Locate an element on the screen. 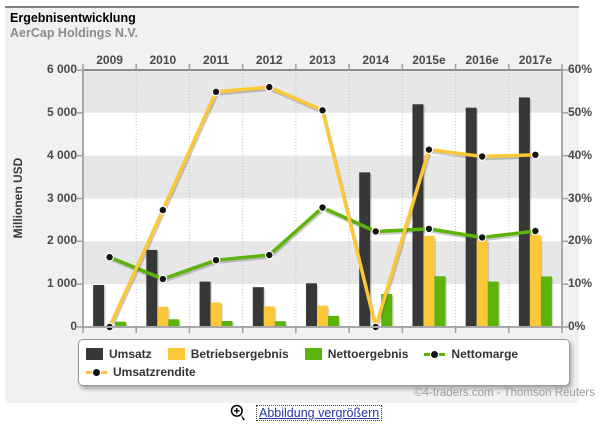  legend-item-umsatz: Umsatz is located at coordinates (119, 354).